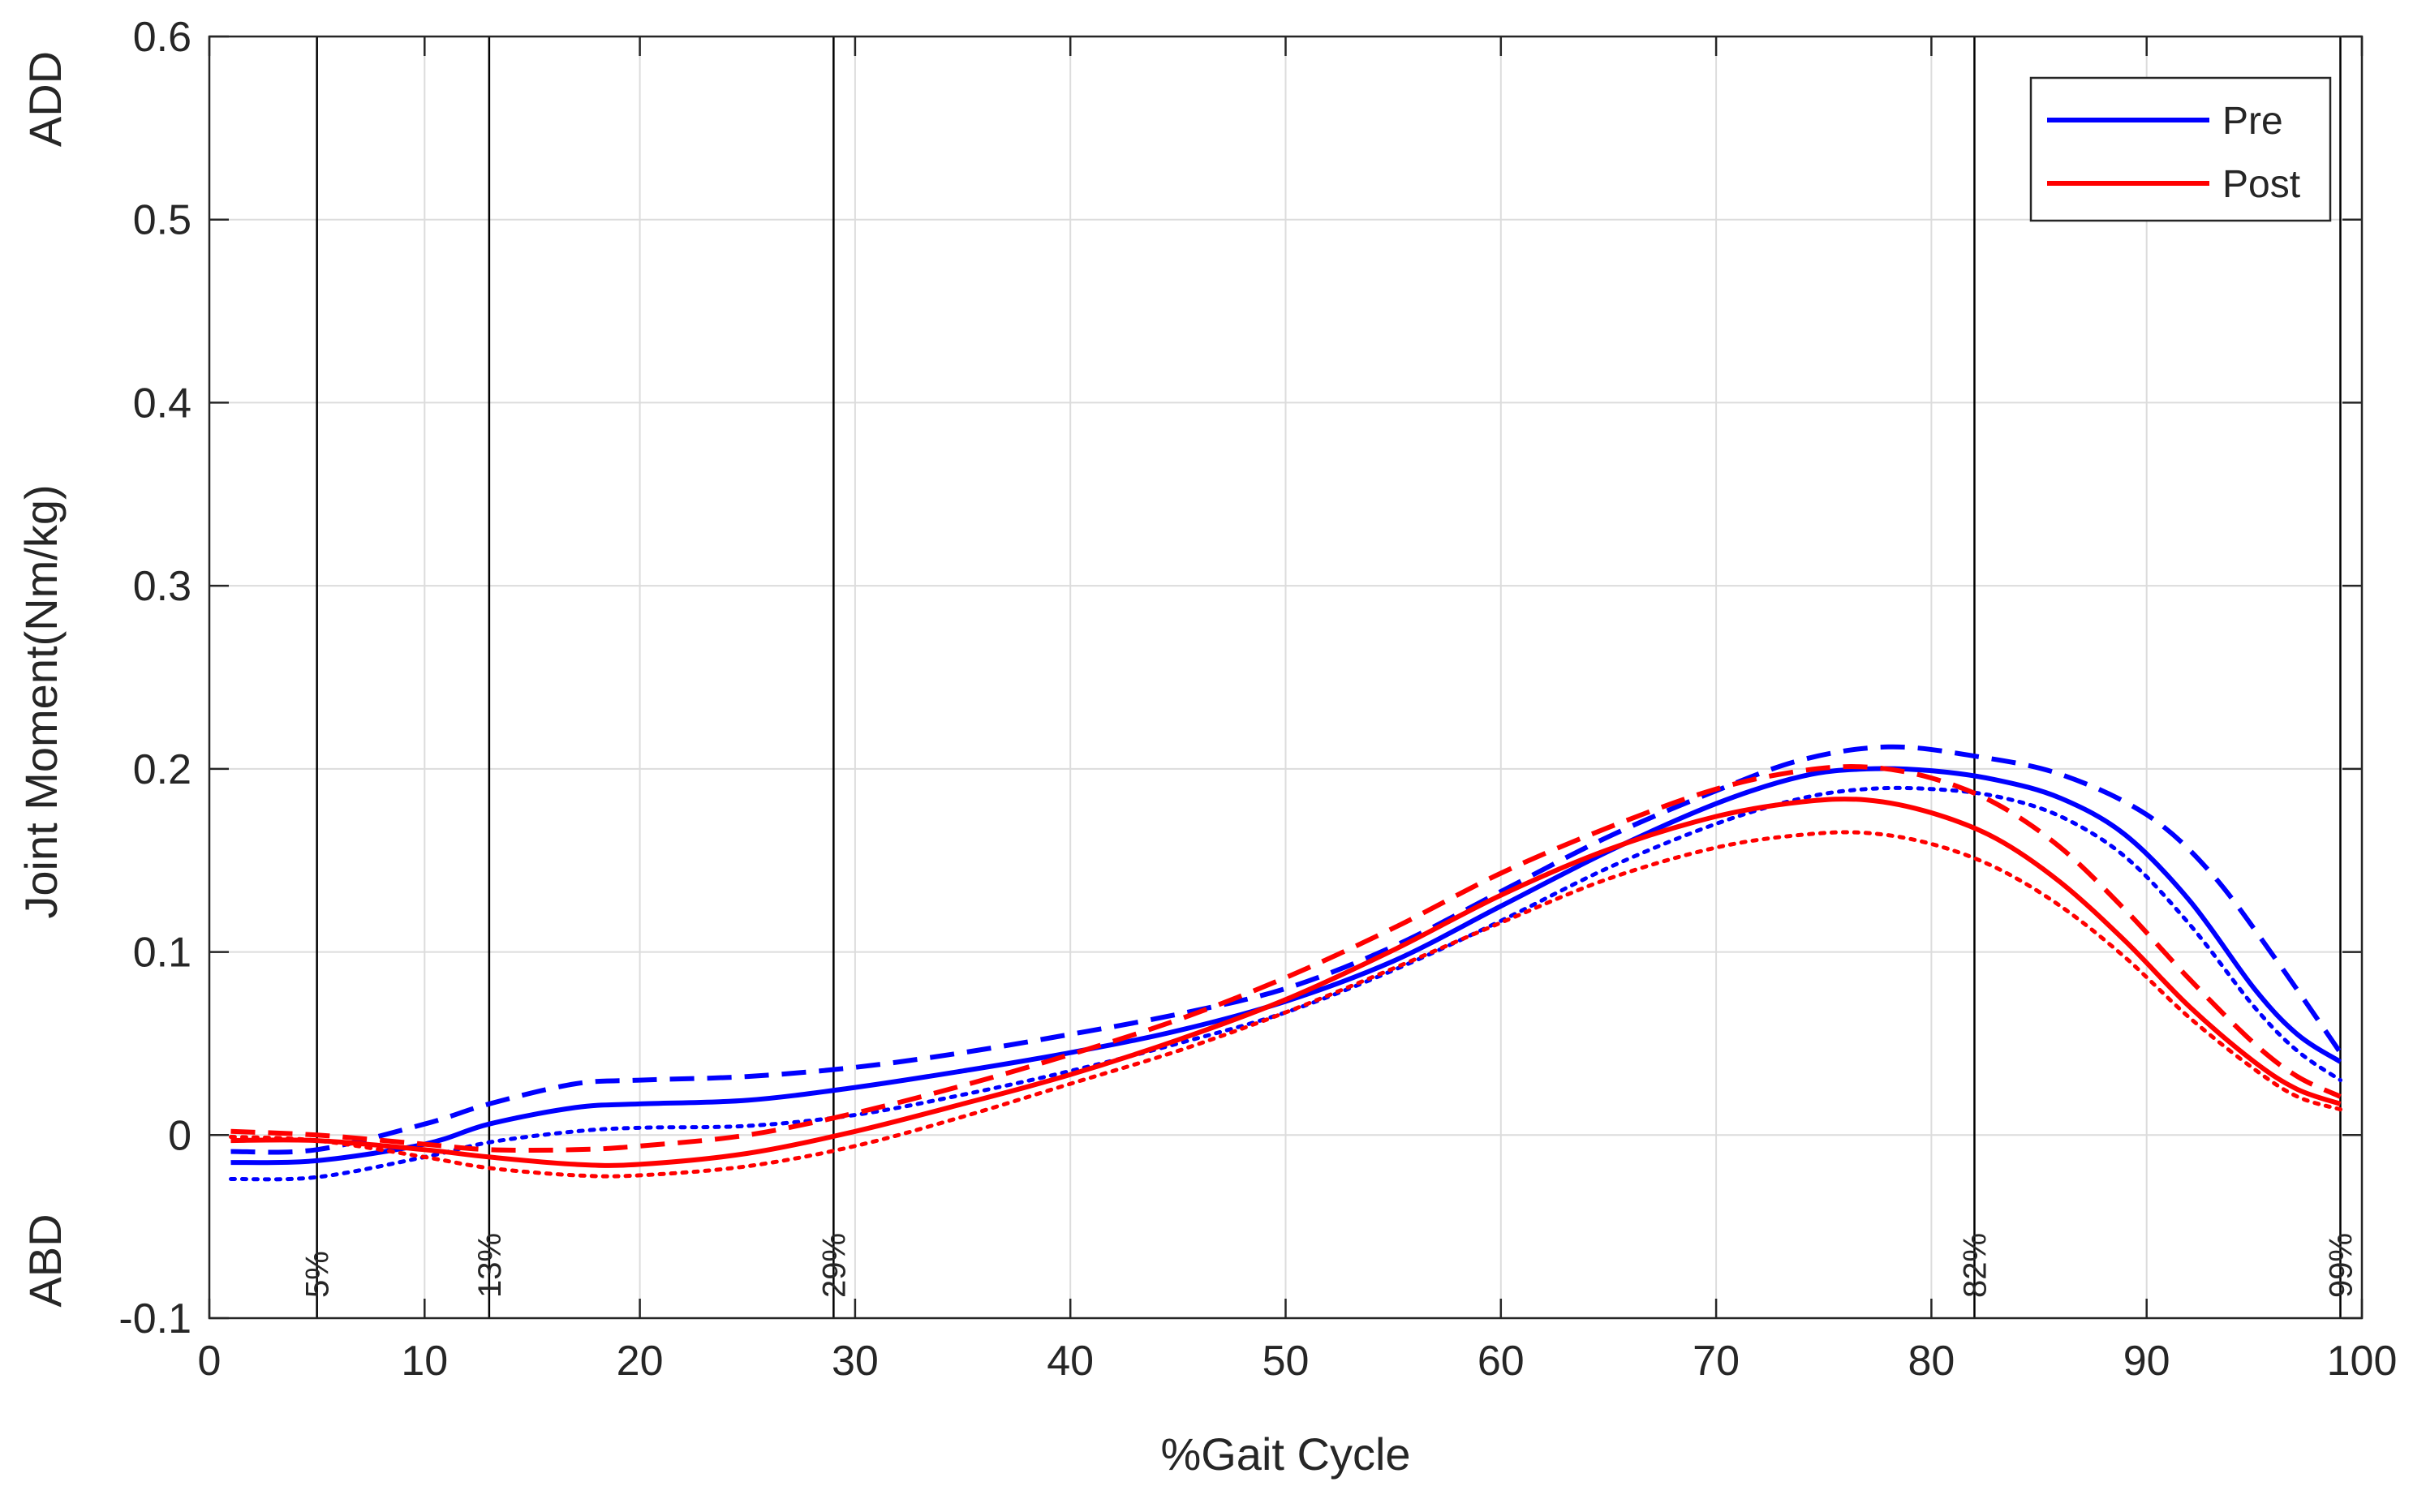 The height and width of the screenshot is (1512, 2426). I want to click on x-tick-label: 100, so click(2362, 1361).